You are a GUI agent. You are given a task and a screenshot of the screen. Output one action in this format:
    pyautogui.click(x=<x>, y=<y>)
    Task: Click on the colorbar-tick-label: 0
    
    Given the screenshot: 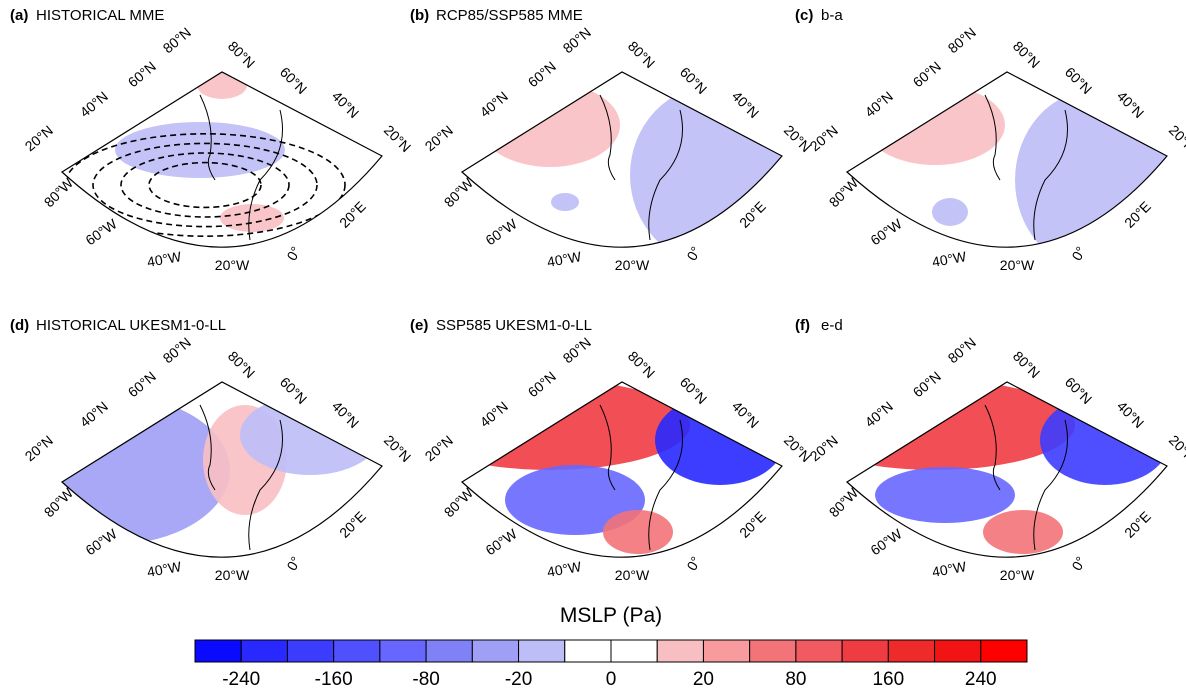 What is the action you would take?
    pyautogui.click(x=611, y=679)
    